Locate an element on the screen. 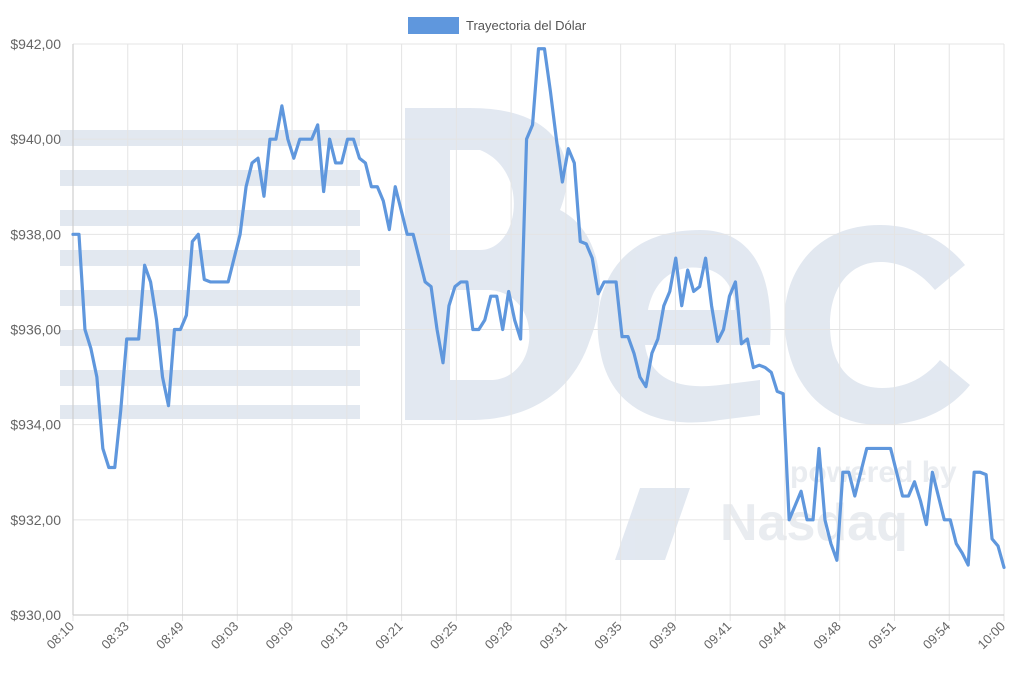 The image size is (1024, 679). x-tick-label: 09:21 is located at coordinates (389, 636).